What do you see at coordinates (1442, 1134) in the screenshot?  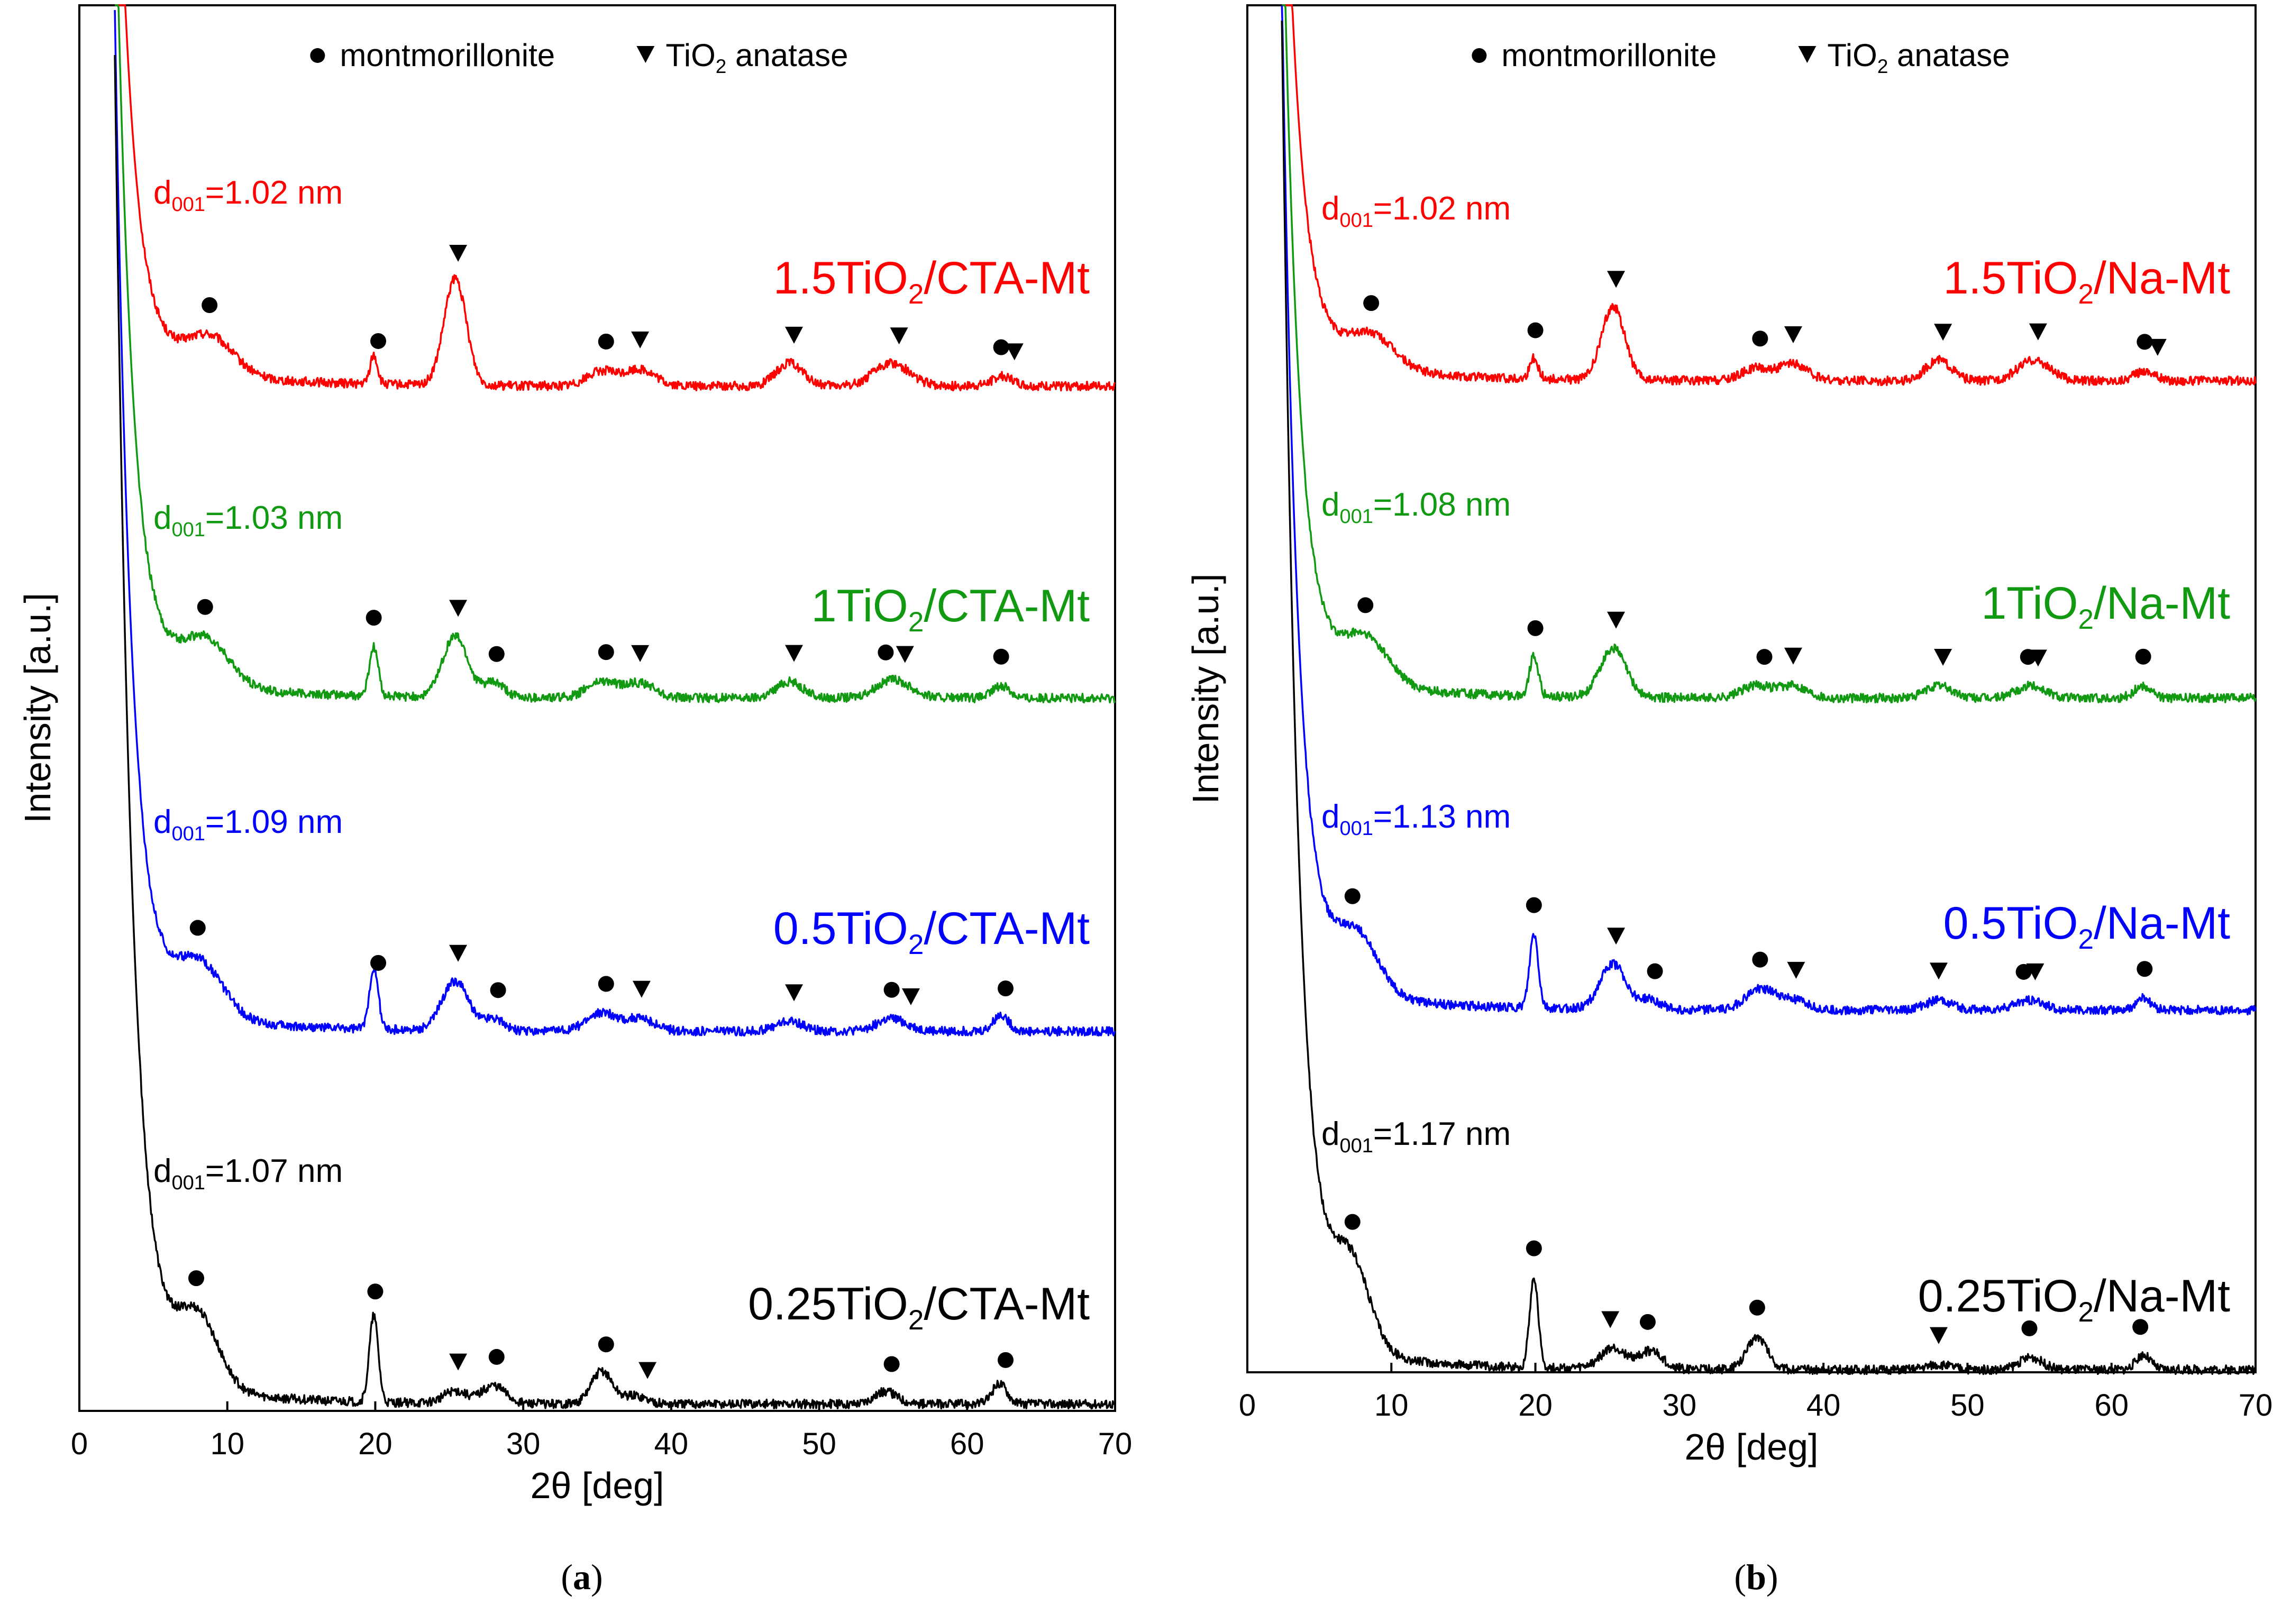 I see `d001-label-rest: =1.17 nm` at bounding box center [1442, 1134].